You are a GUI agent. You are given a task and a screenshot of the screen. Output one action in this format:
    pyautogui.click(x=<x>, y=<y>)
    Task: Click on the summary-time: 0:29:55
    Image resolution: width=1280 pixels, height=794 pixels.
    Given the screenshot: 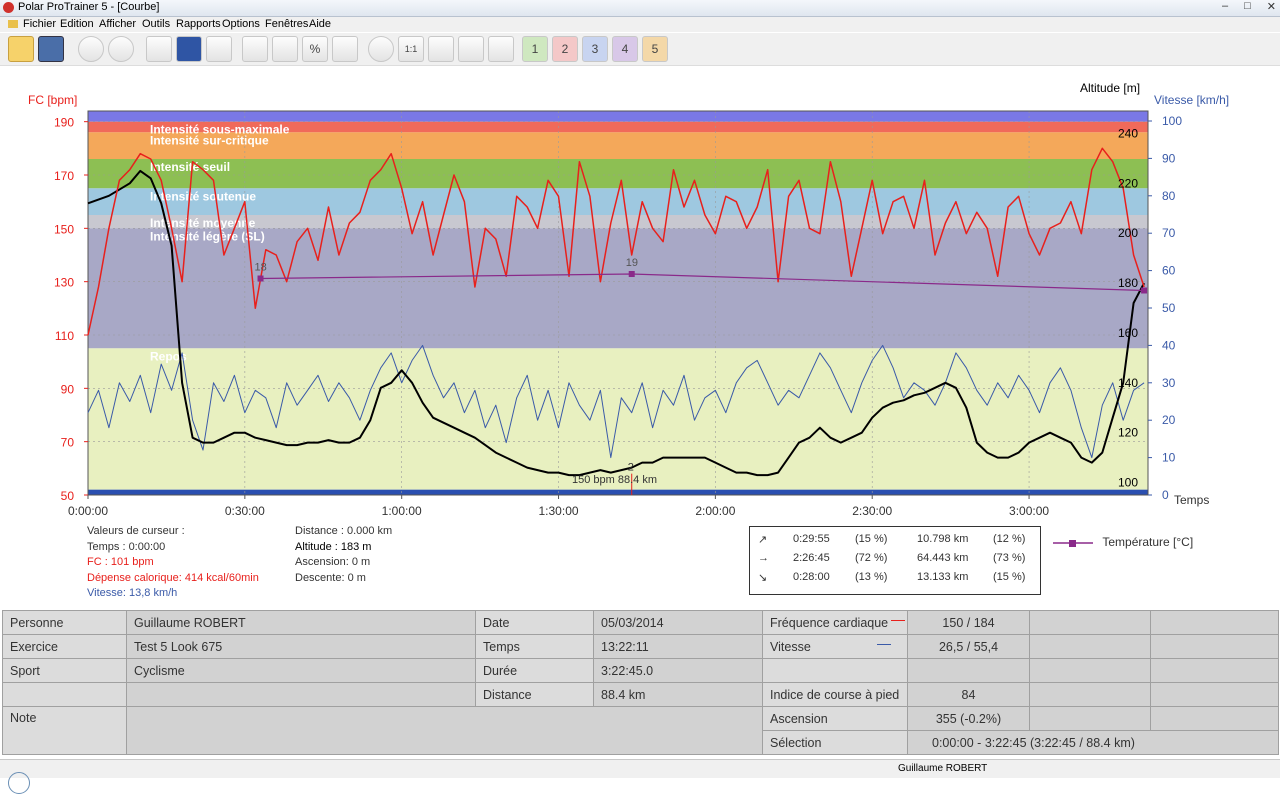 What is the action you would take?
    pyautogui.click(x=811, y=539)
    